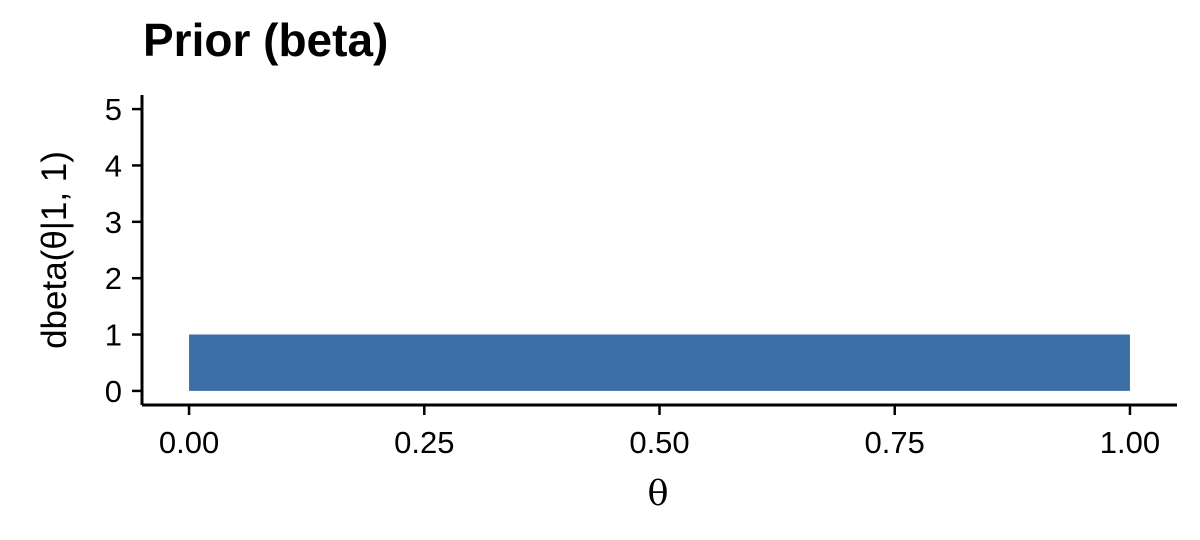  What do you see at coordinates (659, 442) in the screenshot?
I see `x-tick-label: 0.50` at bounding box center [659, 442].